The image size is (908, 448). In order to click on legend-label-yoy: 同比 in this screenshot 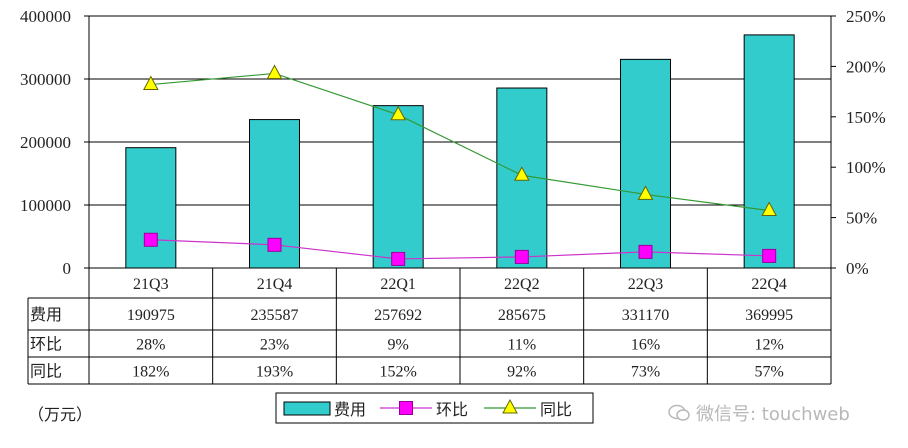, I will do `click(556, 409)`.